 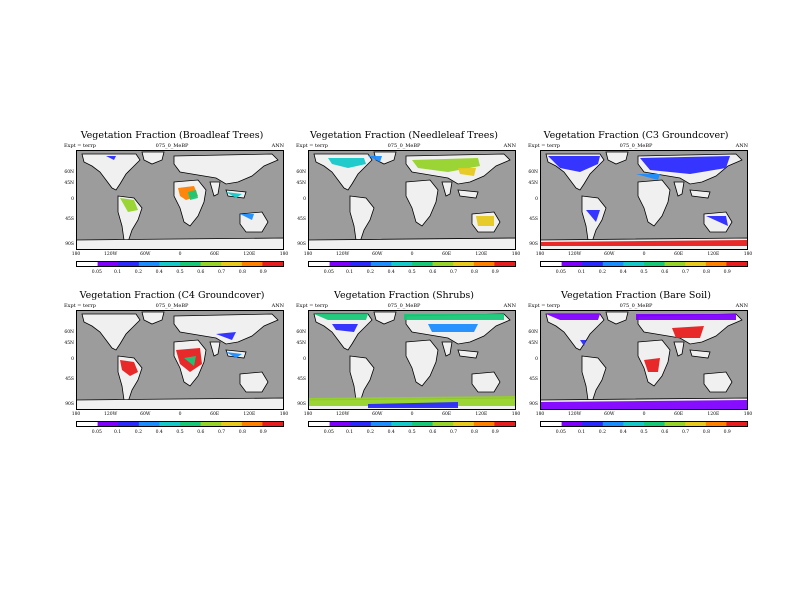 I want to click on colorbar-label: 0.8, so click(x=242, y=432).